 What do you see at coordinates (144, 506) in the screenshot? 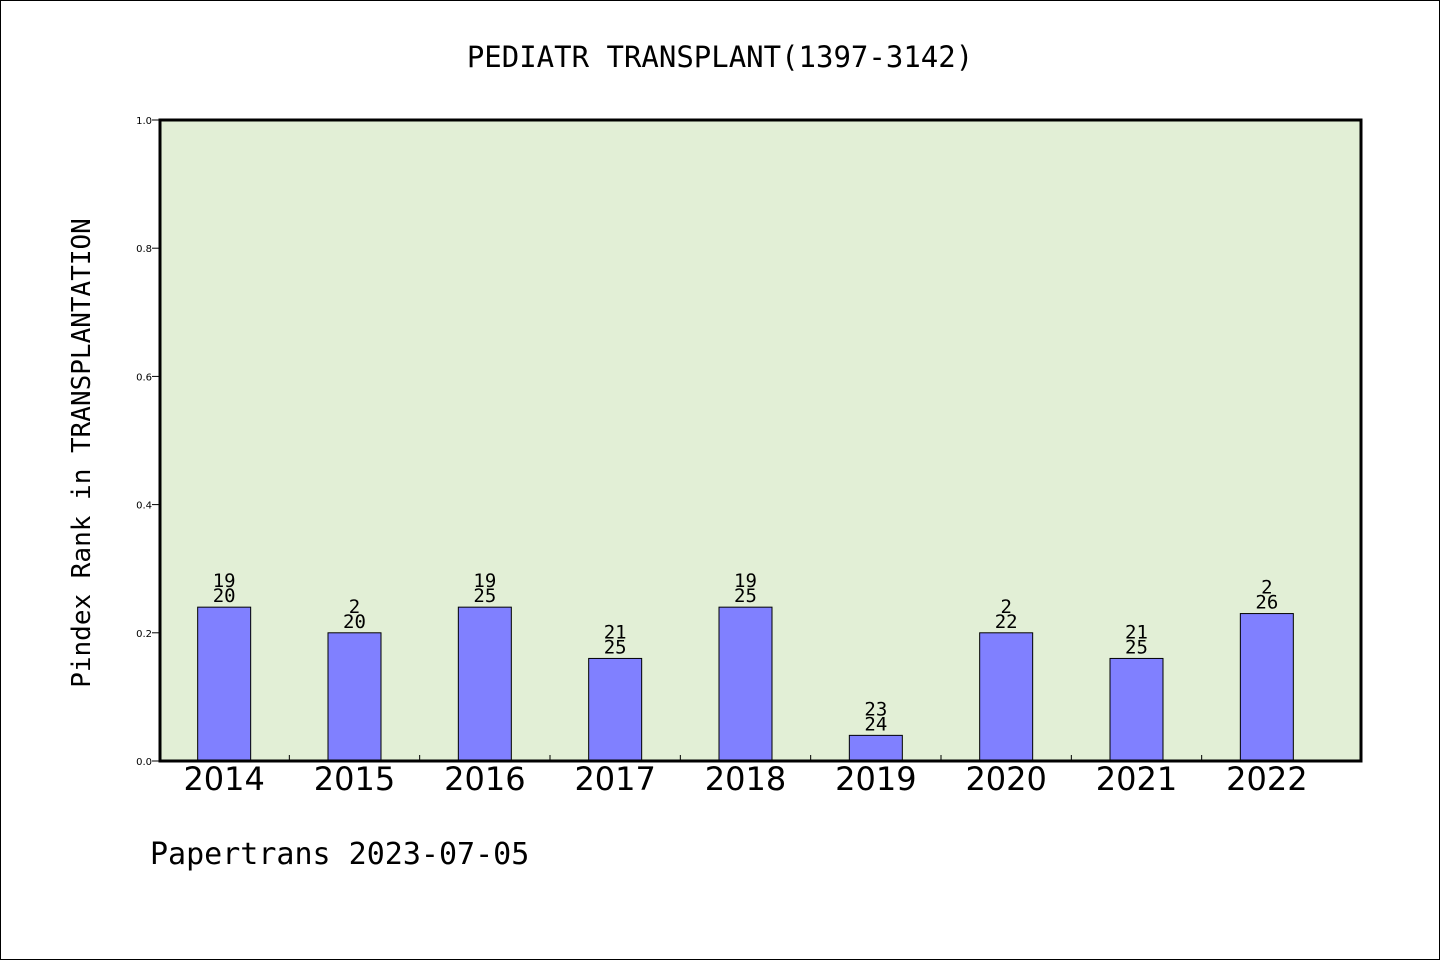
I see `y-tick-label: 0.4` at bounding box center [144, 506].